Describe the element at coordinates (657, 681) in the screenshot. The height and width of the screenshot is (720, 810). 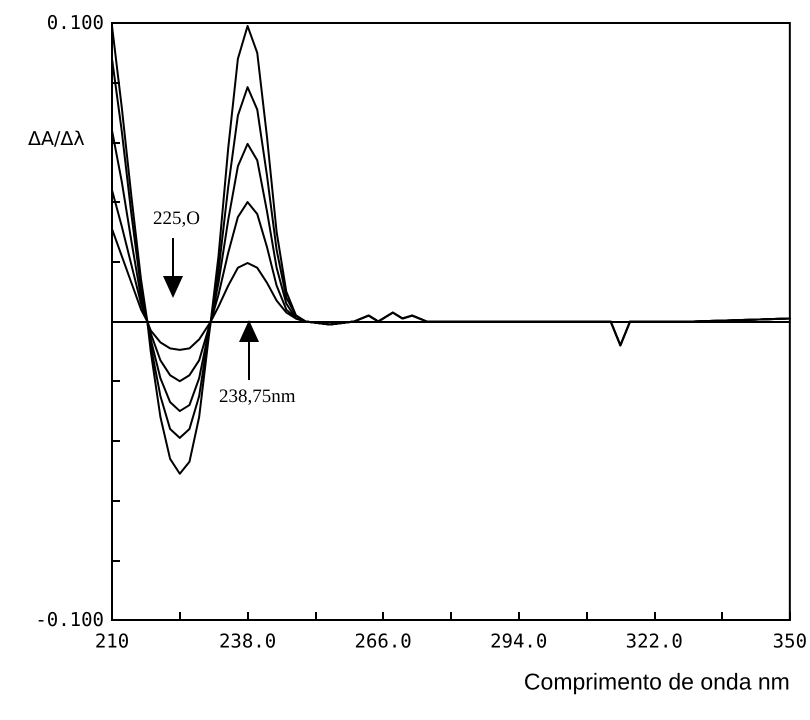
I see `x-axis-title: Comprimento de onda nm` at that location.